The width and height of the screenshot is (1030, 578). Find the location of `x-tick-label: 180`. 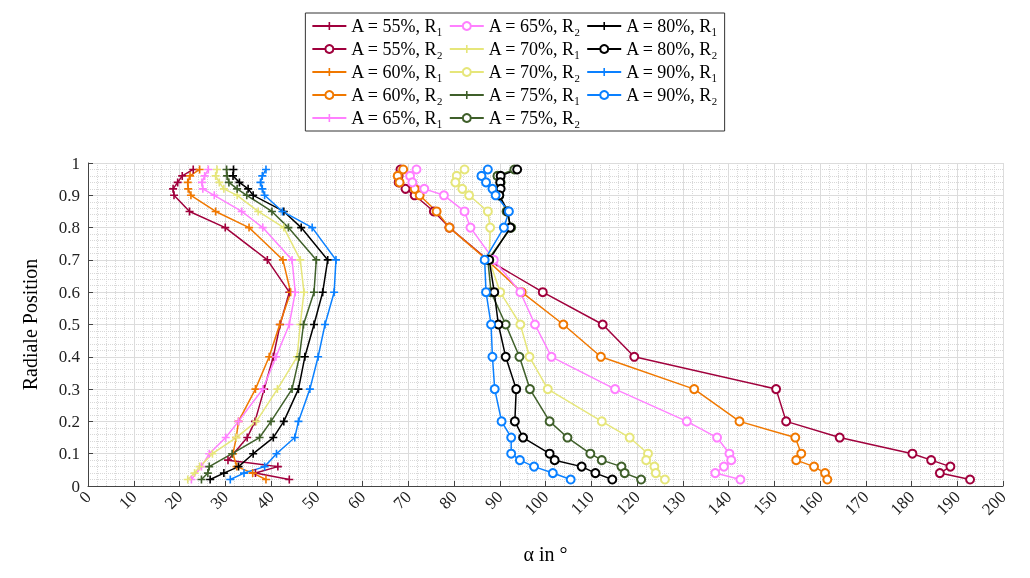

x-tick-label: 180 is located at coordinates (902, 503).